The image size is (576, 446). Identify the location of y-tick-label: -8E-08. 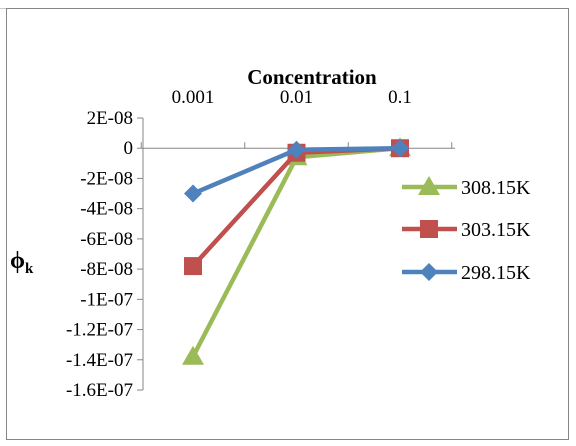
(106, 269).